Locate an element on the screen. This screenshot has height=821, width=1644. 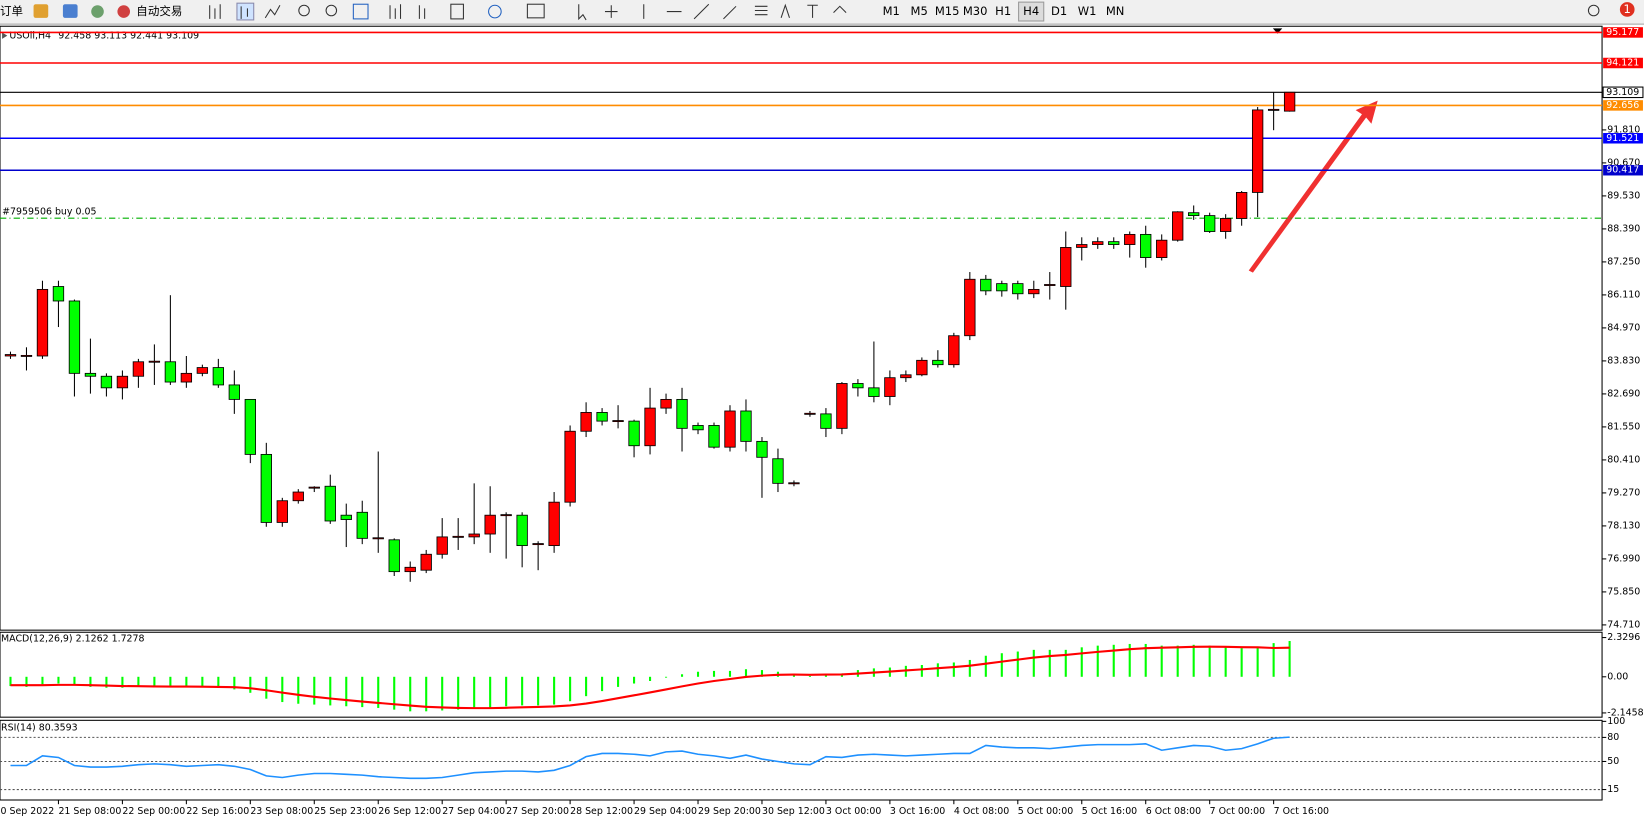
x-tick-label: 27 Sep 20:00 is located at coordinates (537, 811).